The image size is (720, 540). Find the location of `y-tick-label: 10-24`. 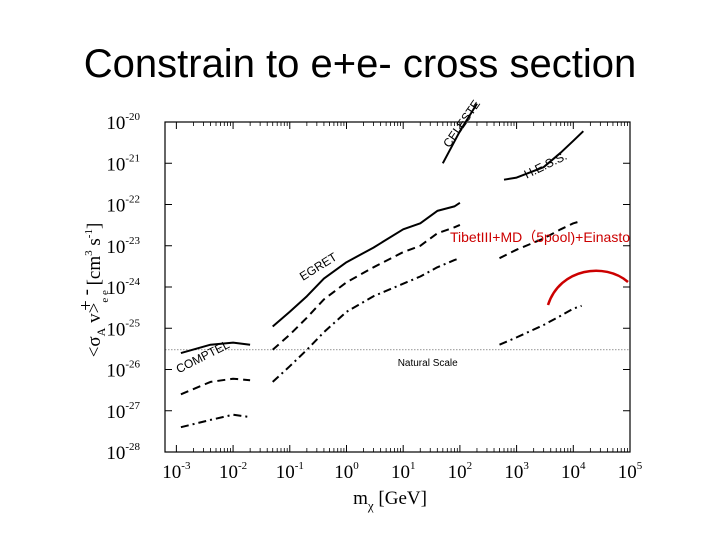

y-tick-label: 10-24 is located at coordinates (123, 287).